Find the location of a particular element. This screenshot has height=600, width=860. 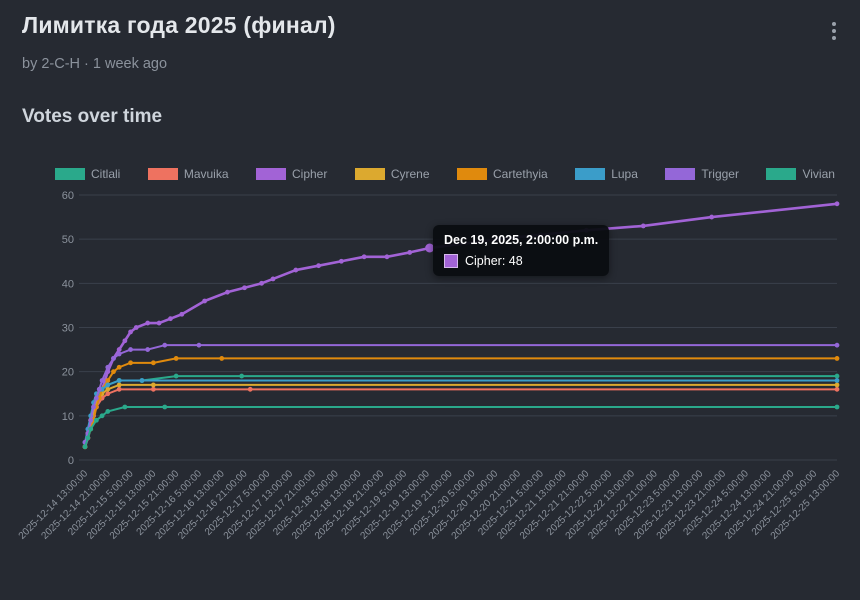

series-line-citlali is located at coordinates (460, 409).